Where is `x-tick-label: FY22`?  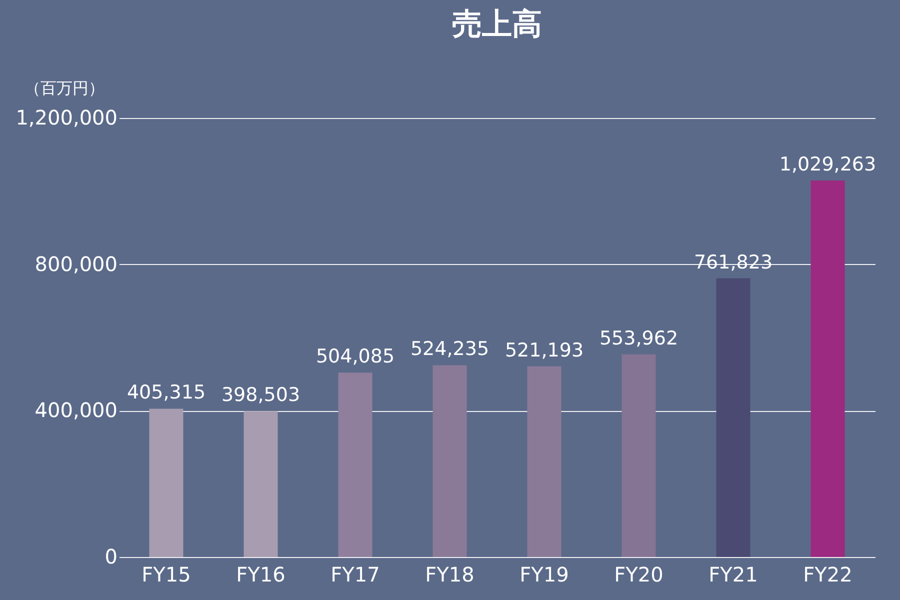
x-tick-label: FY22 is located at coordinates (827, 574).